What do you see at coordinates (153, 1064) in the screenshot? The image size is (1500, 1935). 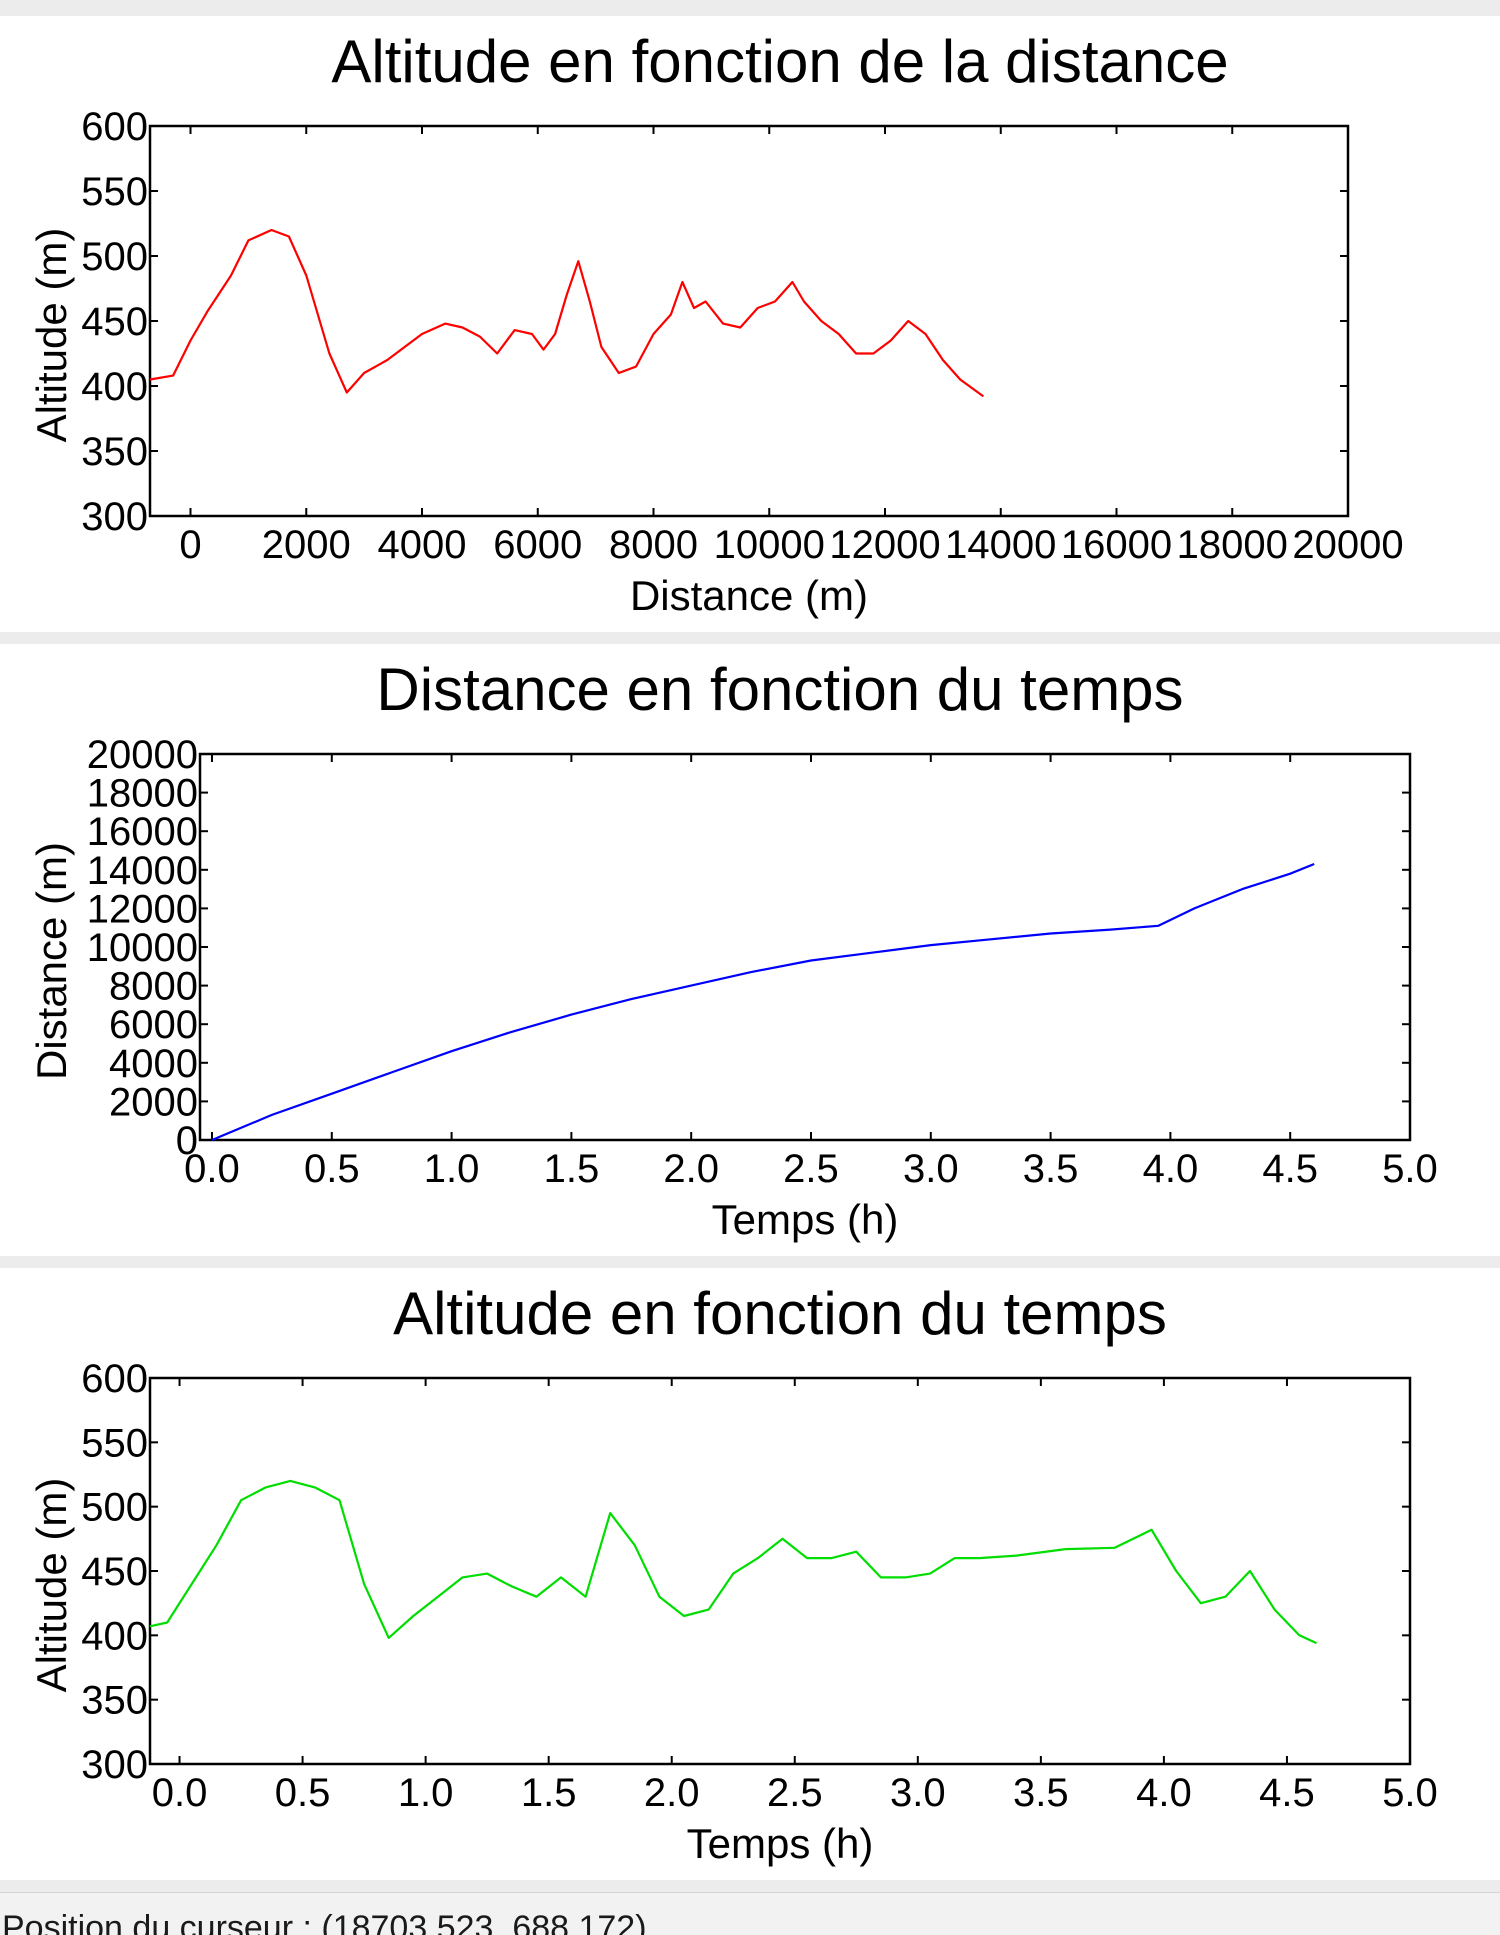 I see `y-tick-label: 4000` at bounding box center [153, 1064].